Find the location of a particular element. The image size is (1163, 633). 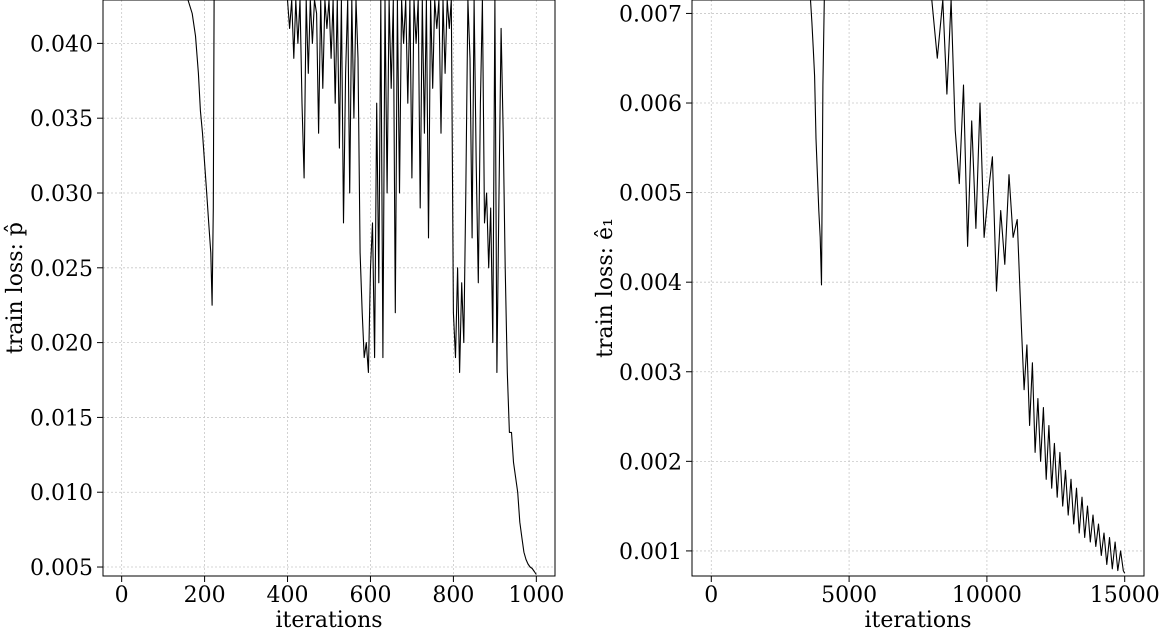

y-tick-label-right: 0.003 is located at coordinates (650, 373).